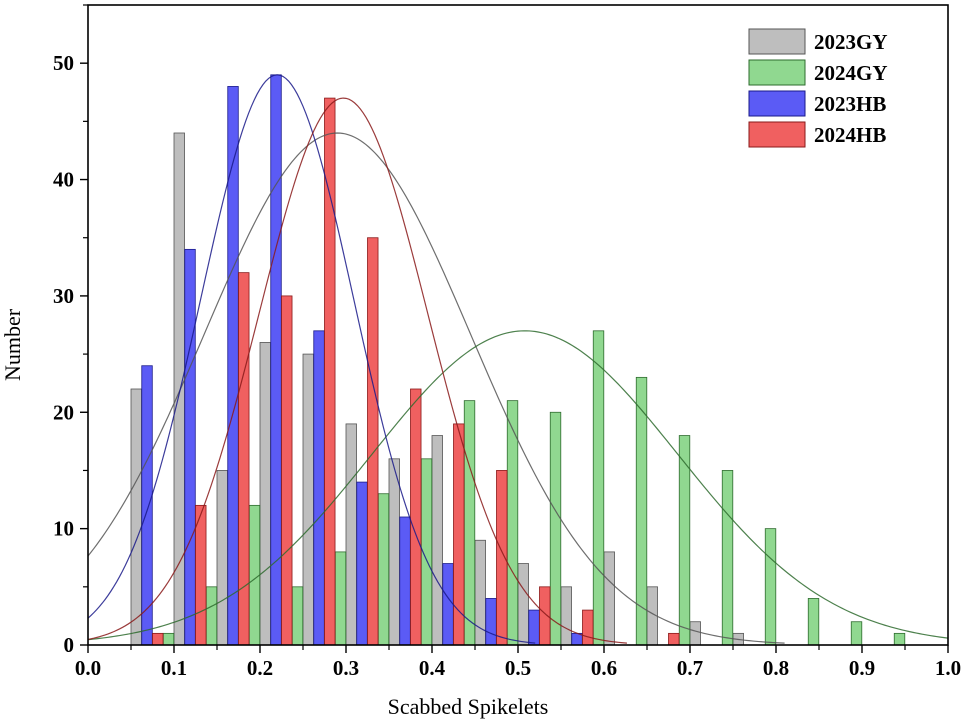  I want to click on y-tick-label: 40, so click(63, 180).